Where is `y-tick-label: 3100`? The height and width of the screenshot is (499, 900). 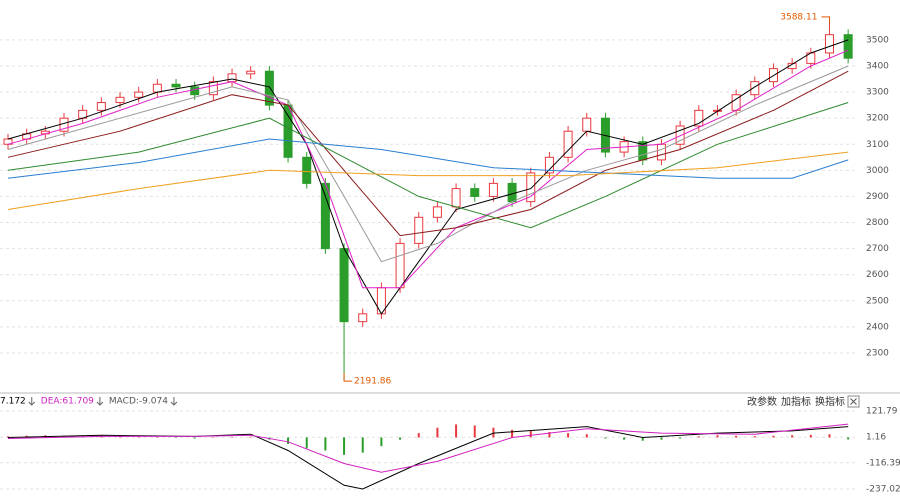
y-tick-label: 3100 is located at coordinates (877, 145).